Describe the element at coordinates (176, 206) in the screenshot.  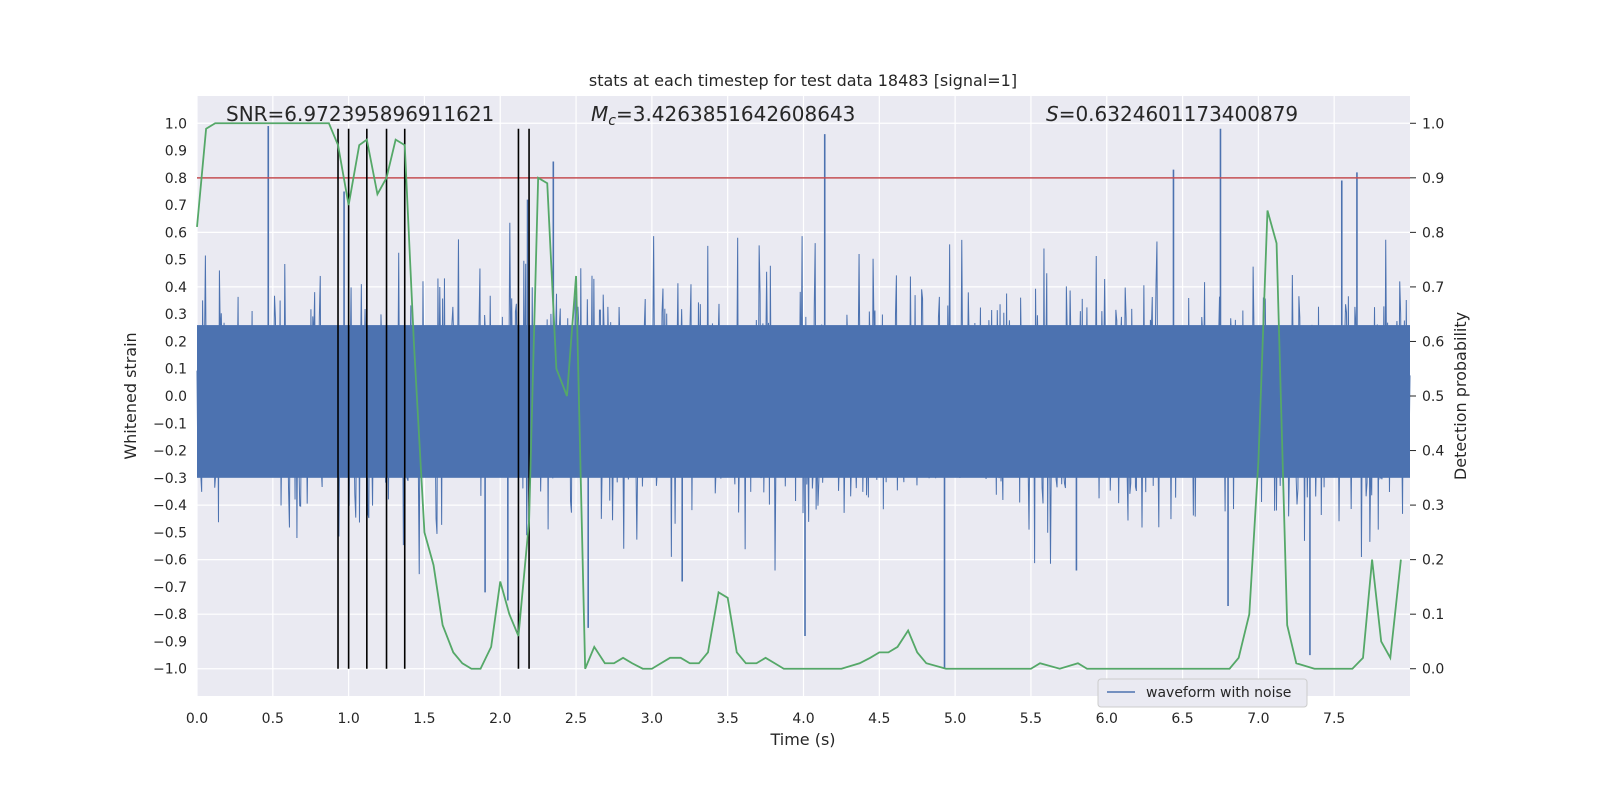
I see `y-left-tick-label-3: 0.7` at that location.